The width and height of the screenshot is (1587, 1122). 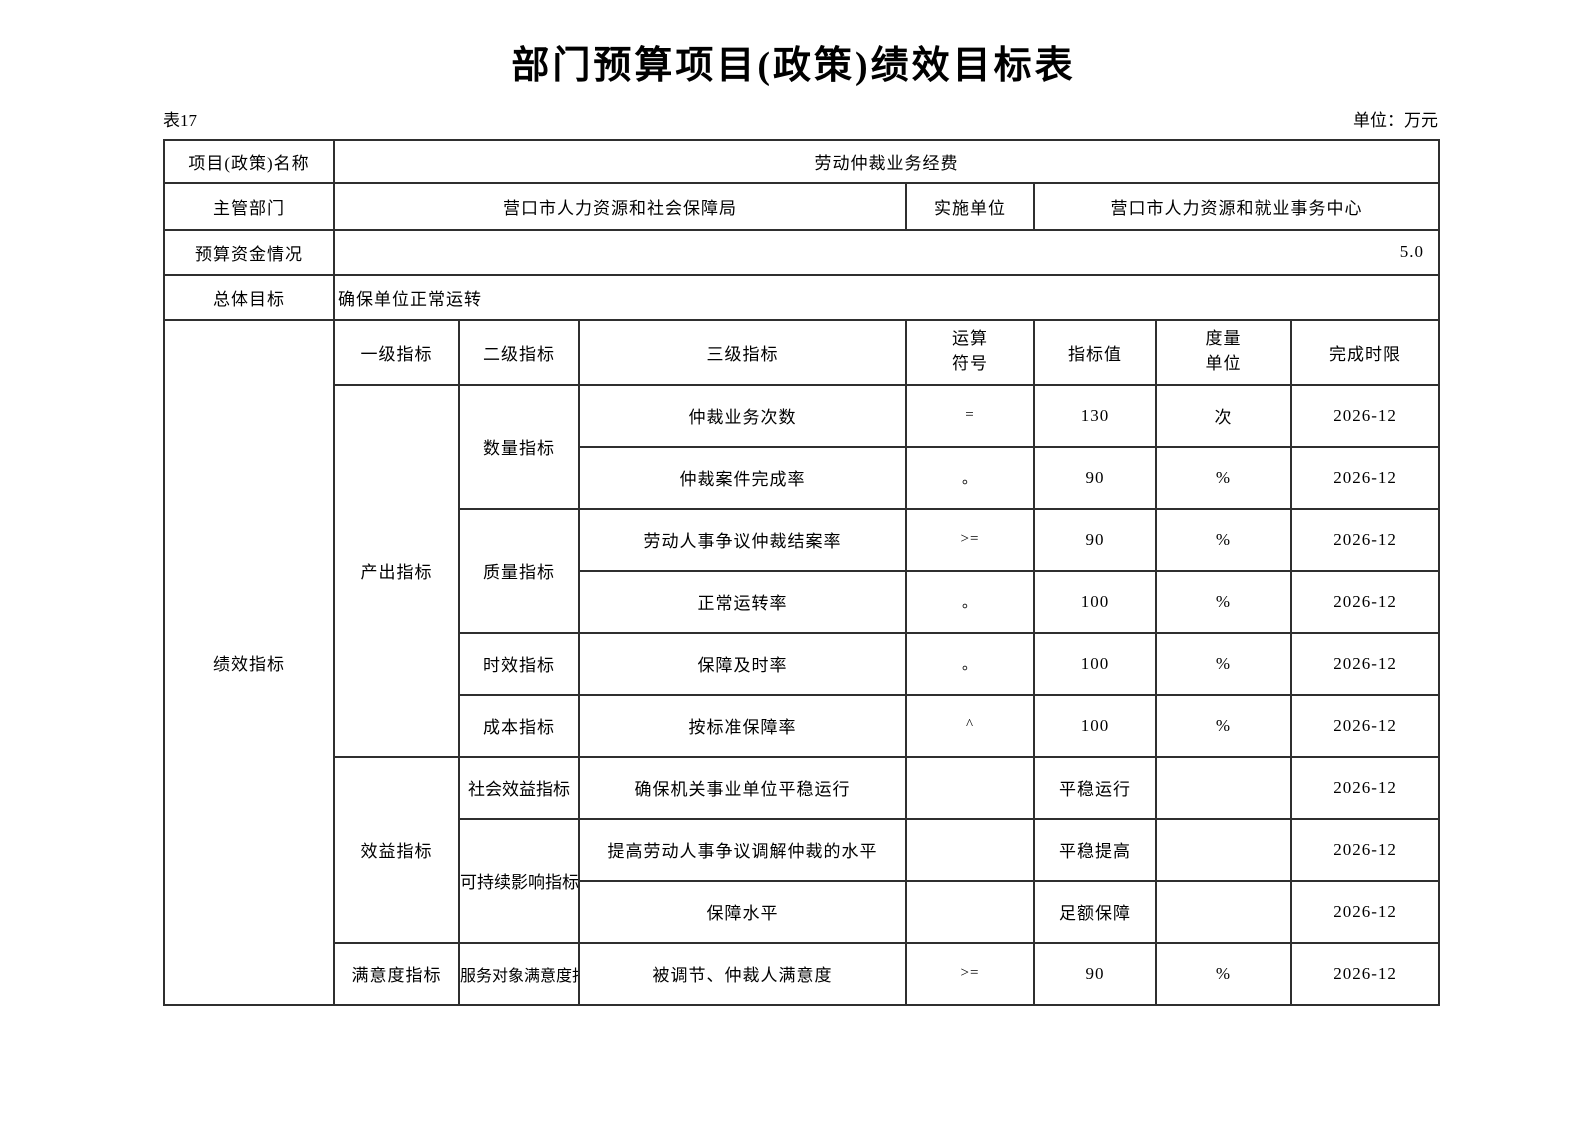 What do you see at coordinates (1223, 415) in the screenshot?
I see `unit-cell: 次` at bounding box center [1223, 415].